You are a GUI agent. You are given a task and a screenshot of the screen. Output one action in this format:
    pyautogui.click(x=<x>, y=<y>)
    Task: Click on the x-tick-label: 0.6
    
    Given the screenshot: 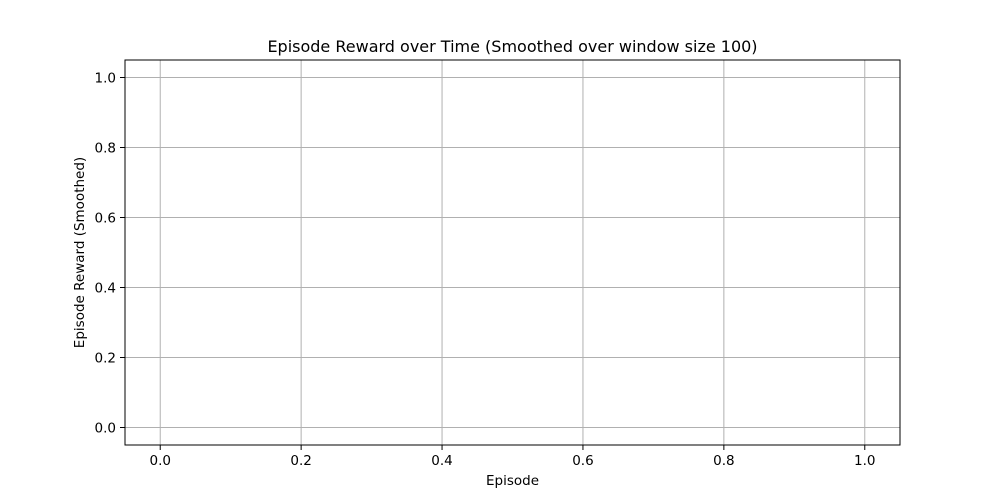 What is the action you would take?
    pyautogui.click(x=582, y=461)
    